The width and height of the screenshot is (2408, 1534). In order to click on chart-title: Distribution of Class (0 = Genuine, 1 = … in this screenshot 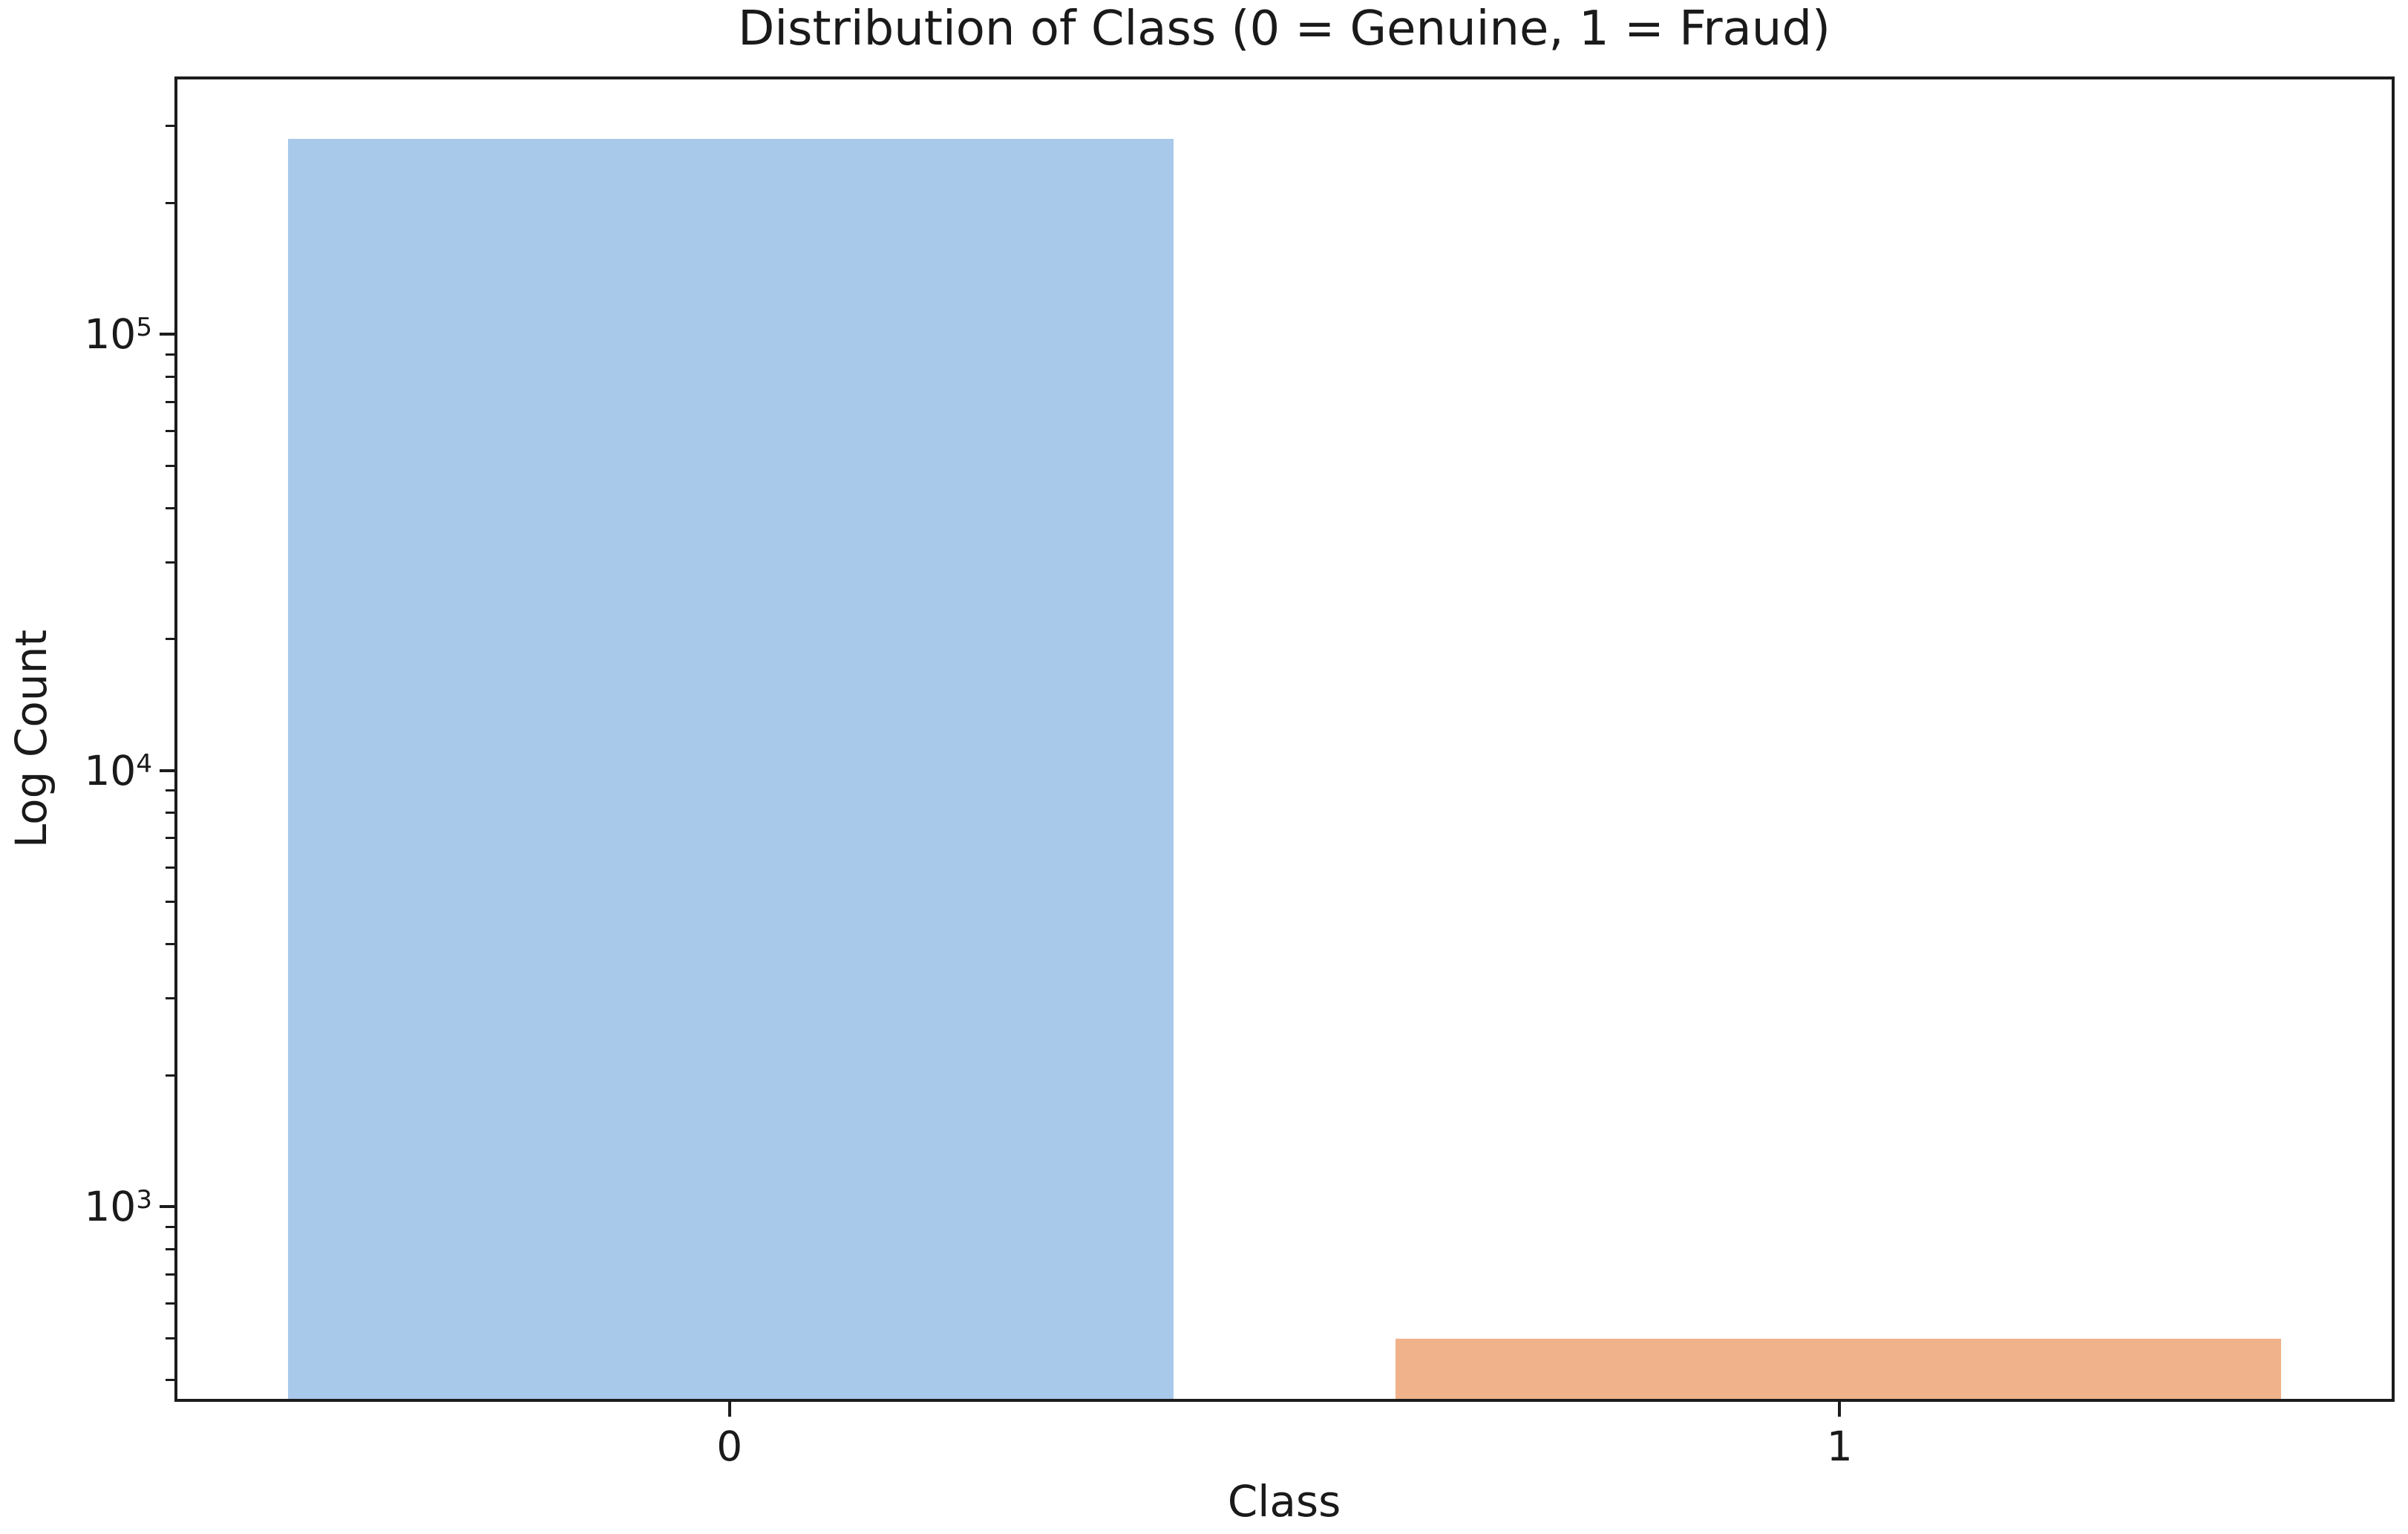, I will do `click(1284, 28)`.